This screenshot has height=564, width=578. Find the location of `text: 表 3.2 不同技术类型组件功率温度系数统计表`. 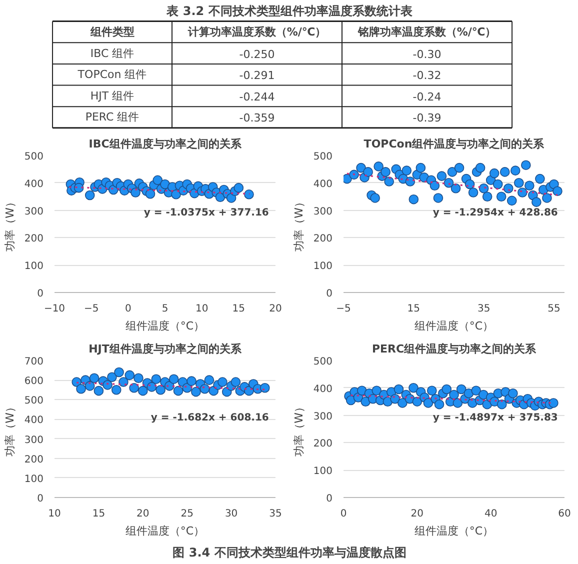

text: 表 3.2 不同技术类型组件功率温度系数统计表 is located at coordinates (290, 11).